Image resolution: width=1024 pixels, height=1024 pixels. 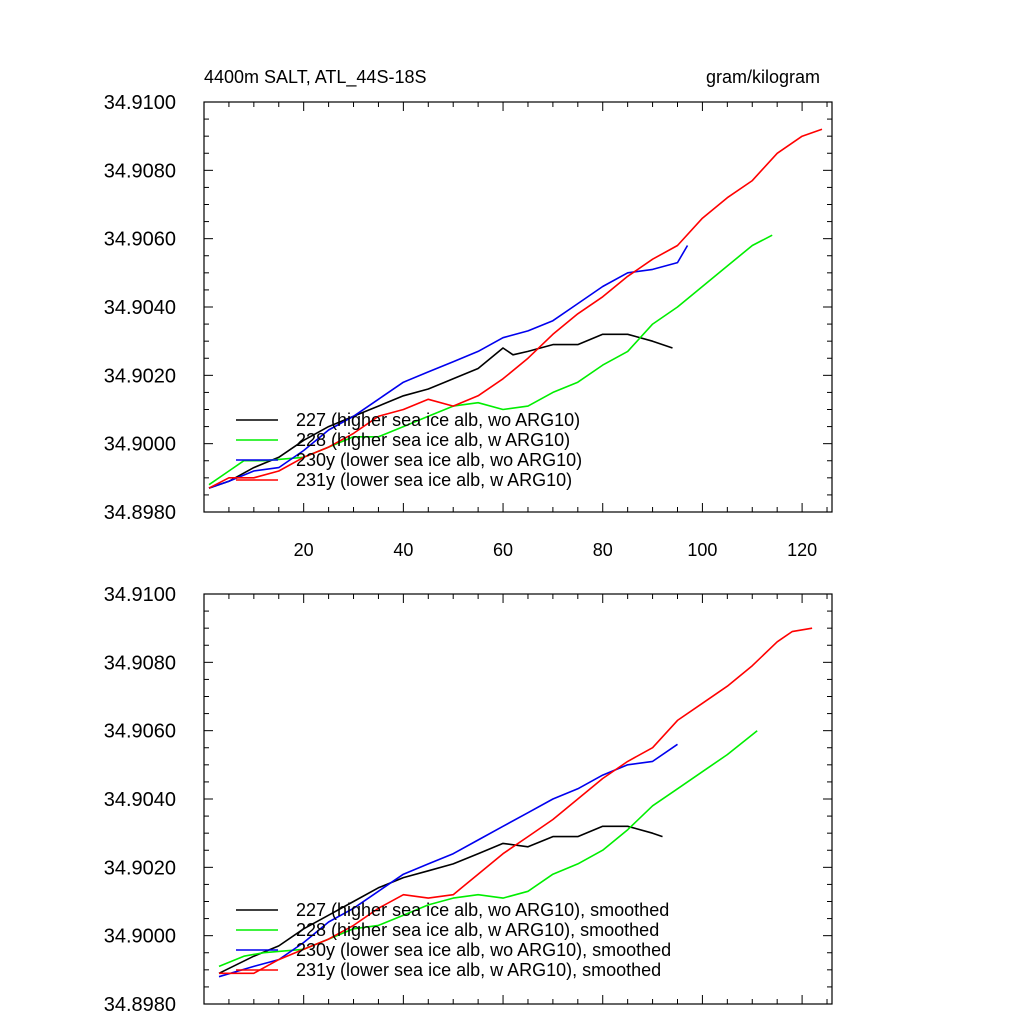 I want to click on legend-label-227: 227 (higher sea ice alb, wo ARG10), so click(x=438, y=420).